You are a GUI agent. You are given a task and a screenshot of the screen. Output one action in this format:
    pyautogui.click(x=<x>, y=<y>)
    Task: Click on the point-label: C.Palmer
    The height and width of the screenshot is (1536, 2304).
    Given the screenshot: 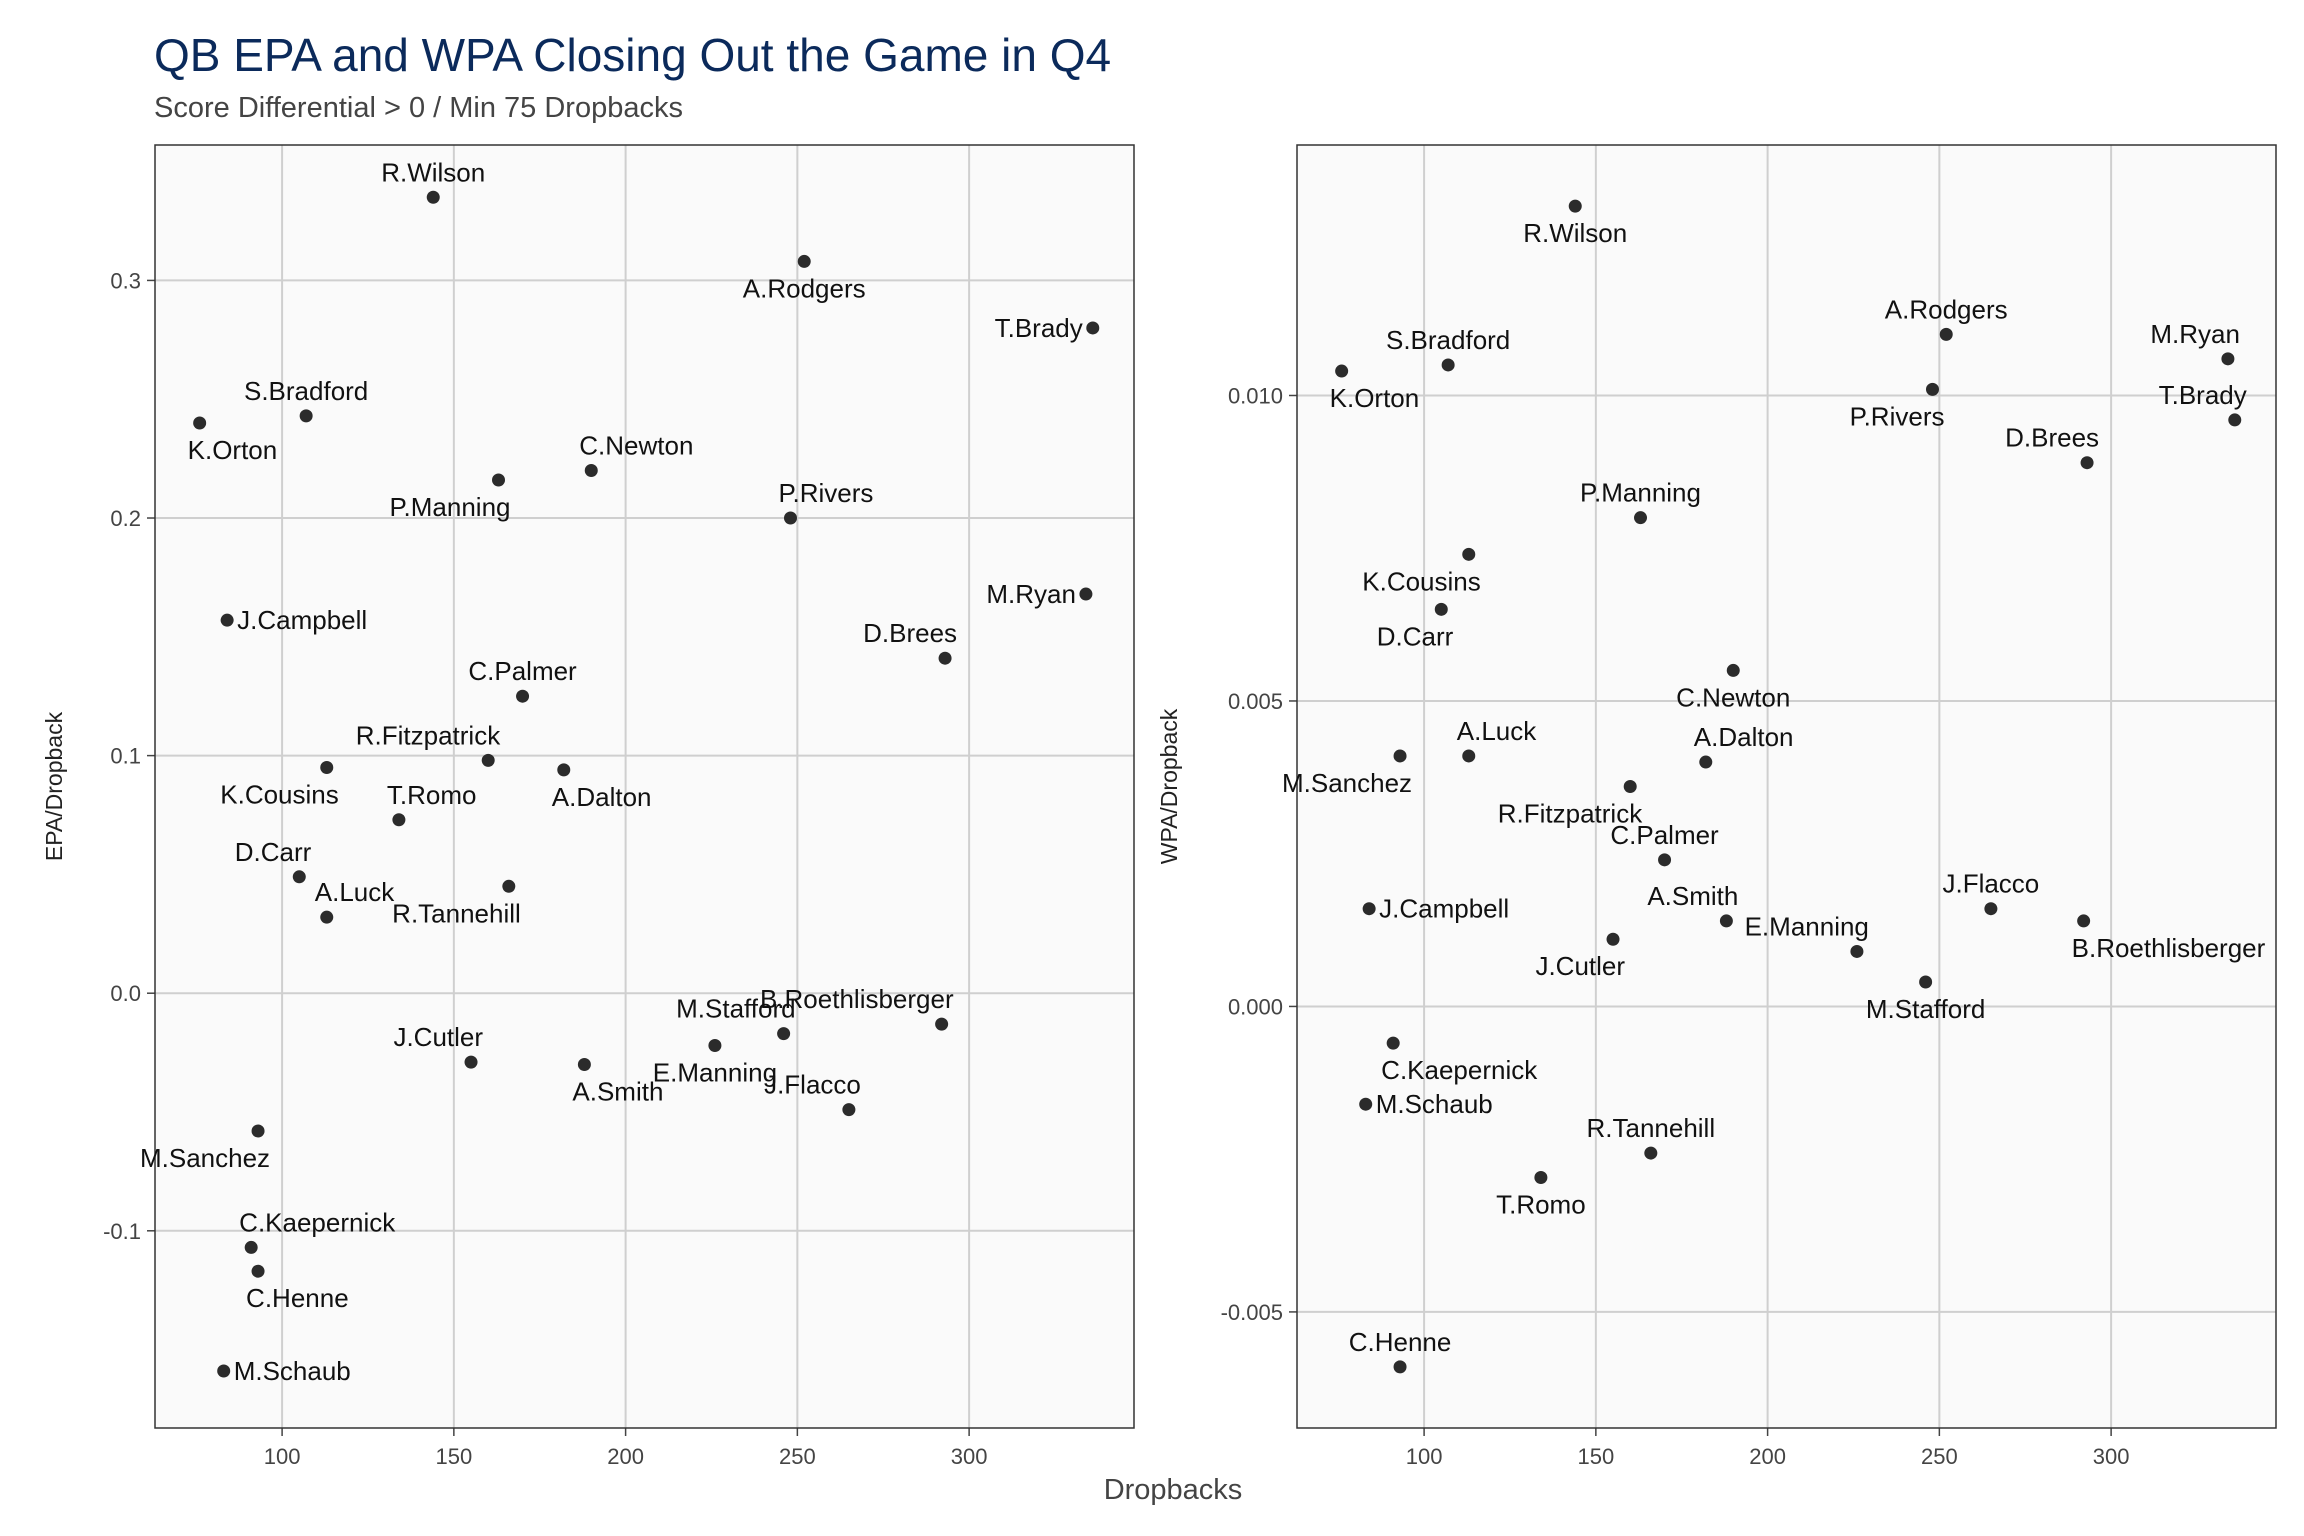 What is the action you would take?
    pyautogui.click(x=522, y=671)
    